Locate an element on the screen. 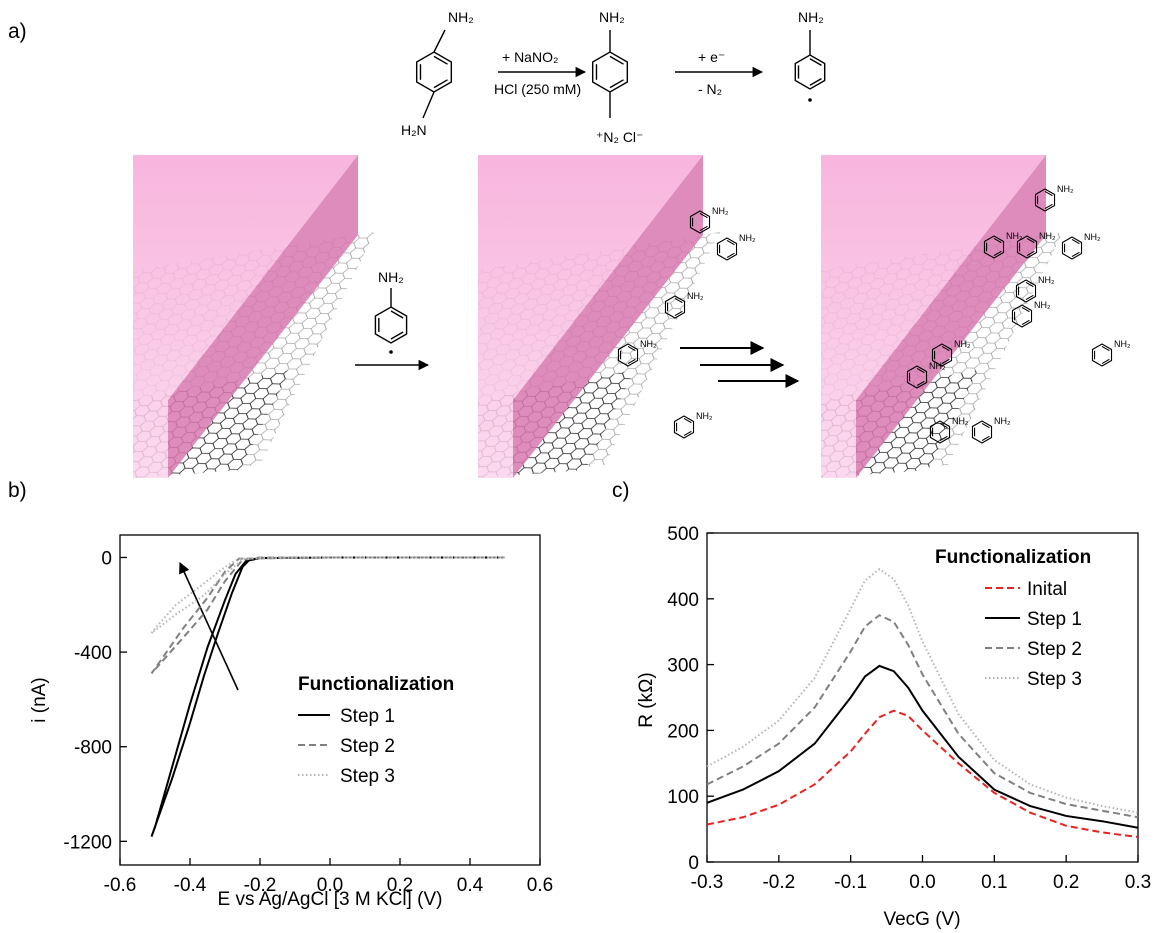  x-tick-label: 0.1 is located at coordinates (994, 882).